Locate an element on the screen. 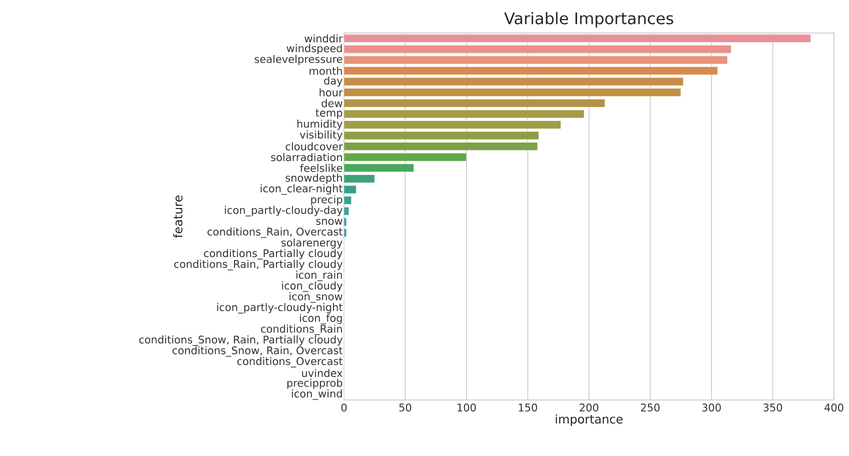 Image resolution: width=849 pixels, height=456 pixels. y-tick-label: conditions_Rain is located at coordinates (301, 330).